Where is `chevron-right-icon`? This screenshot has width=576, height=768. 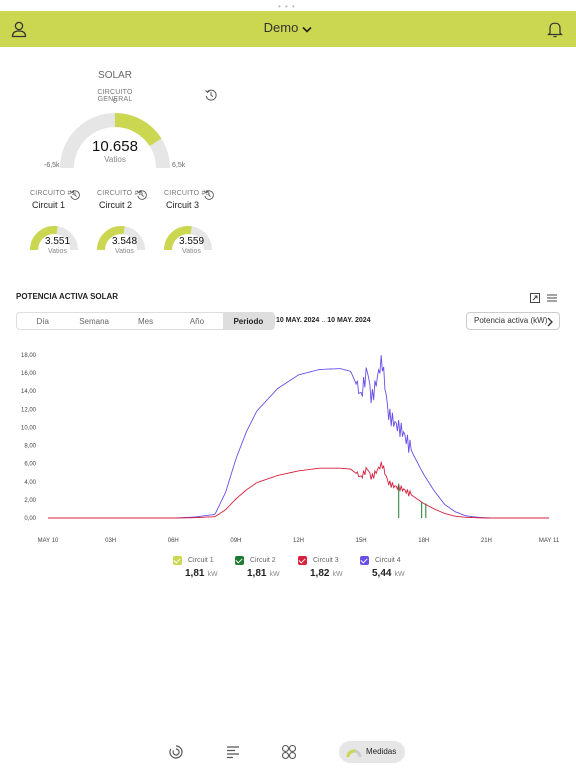
chevron-right-icon is located at coordinates (550, 322).